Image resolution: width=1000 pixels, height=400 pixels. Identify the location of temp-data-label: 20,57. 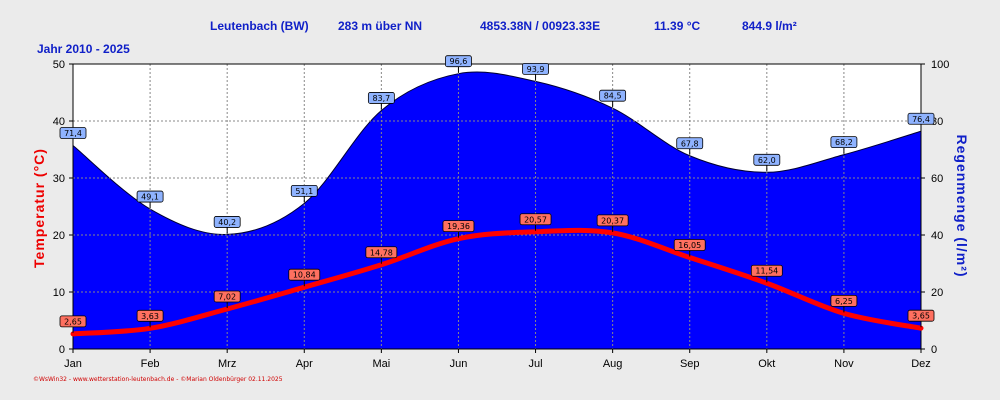
(535, 219).